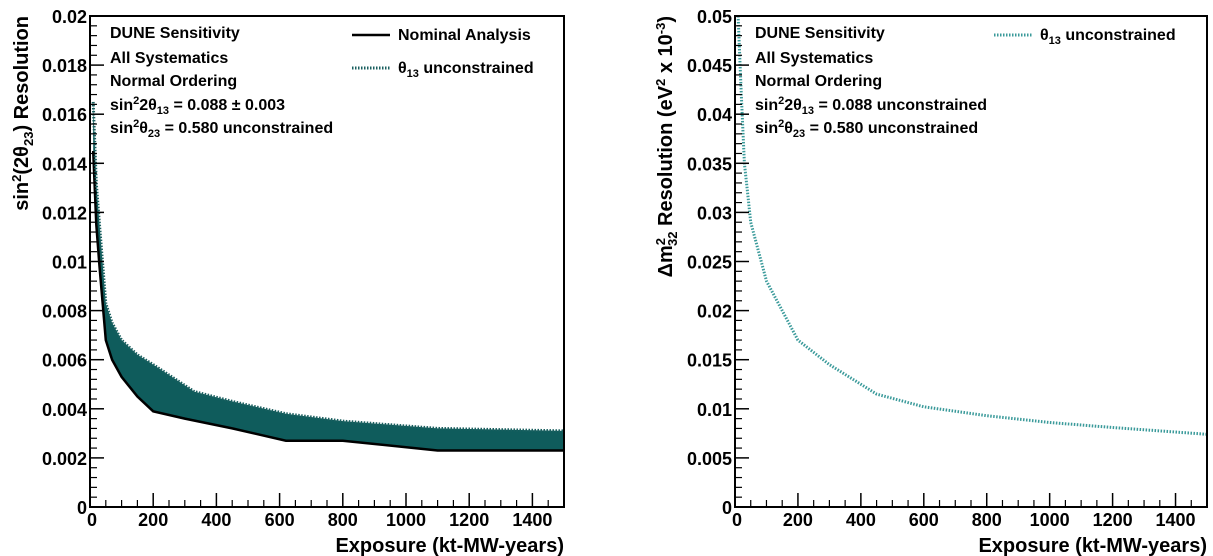  What do you see at coordinates (466, 70) in the screenshot?
I see `legend-label-2: θ13 unconstrained` at bounding box center [466, 70].